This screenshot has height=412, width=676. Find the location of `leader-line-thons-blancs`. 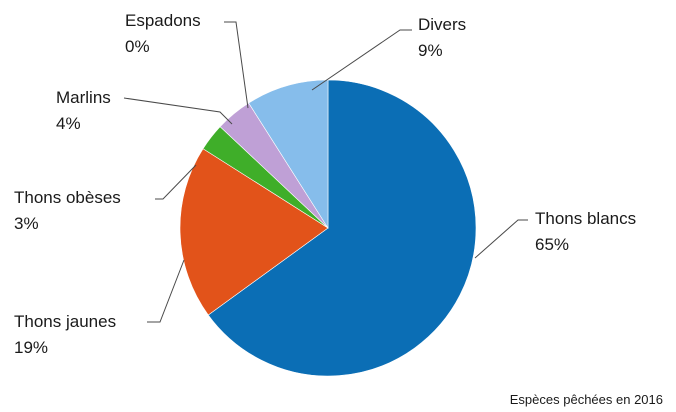

leader-line-thons-blancs is located at coordinates (501, 239).